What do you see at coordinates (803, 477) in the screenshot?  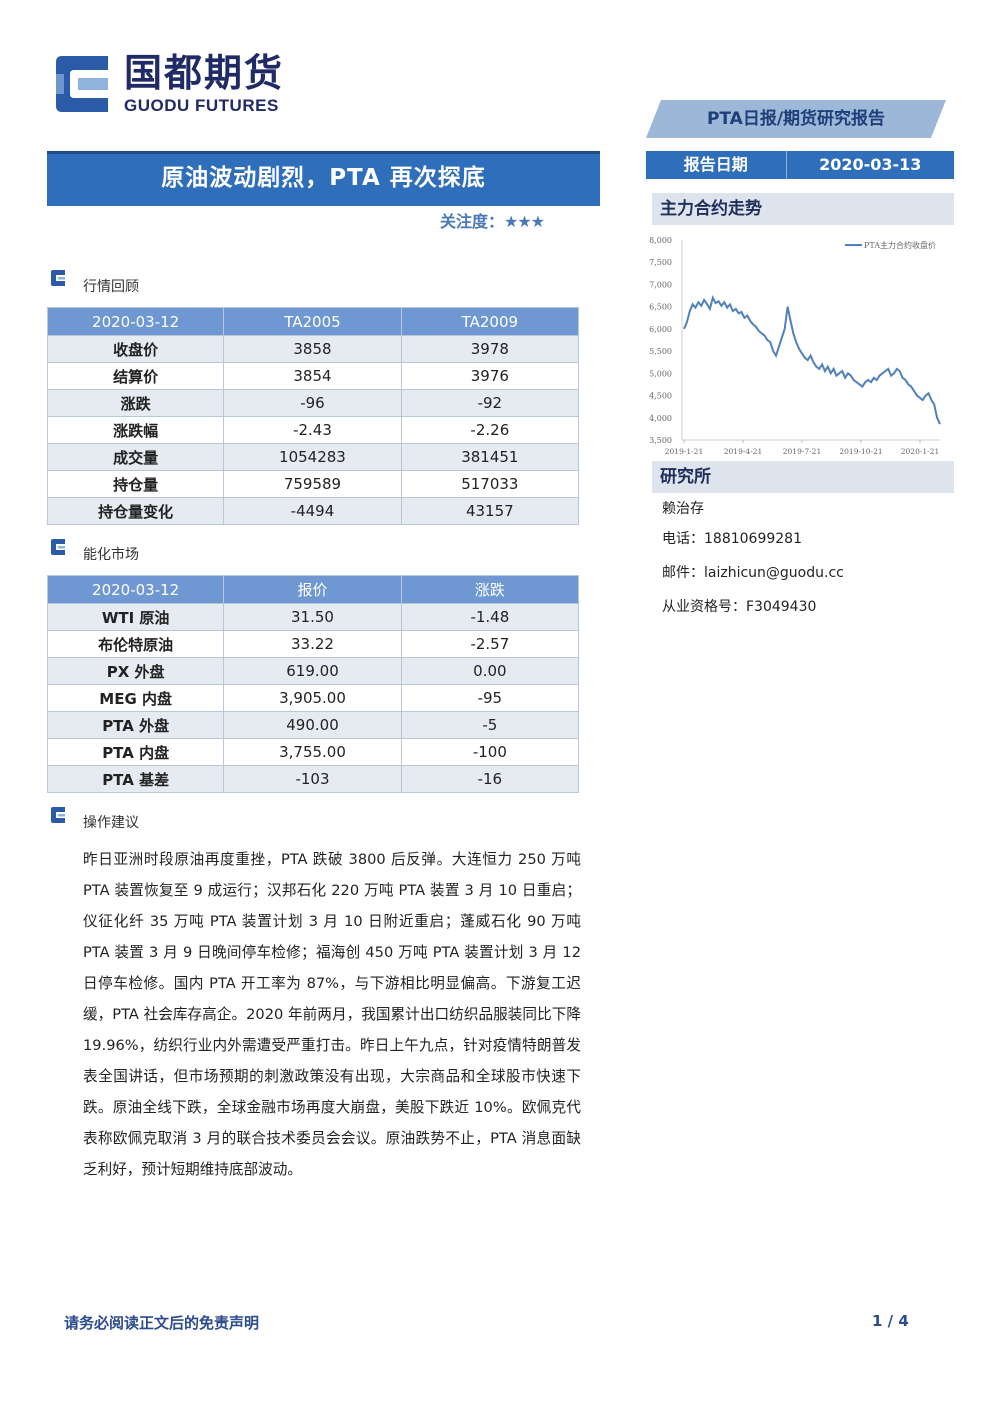 I see `research-heading: 研究所` at bounding box center [803, 477].